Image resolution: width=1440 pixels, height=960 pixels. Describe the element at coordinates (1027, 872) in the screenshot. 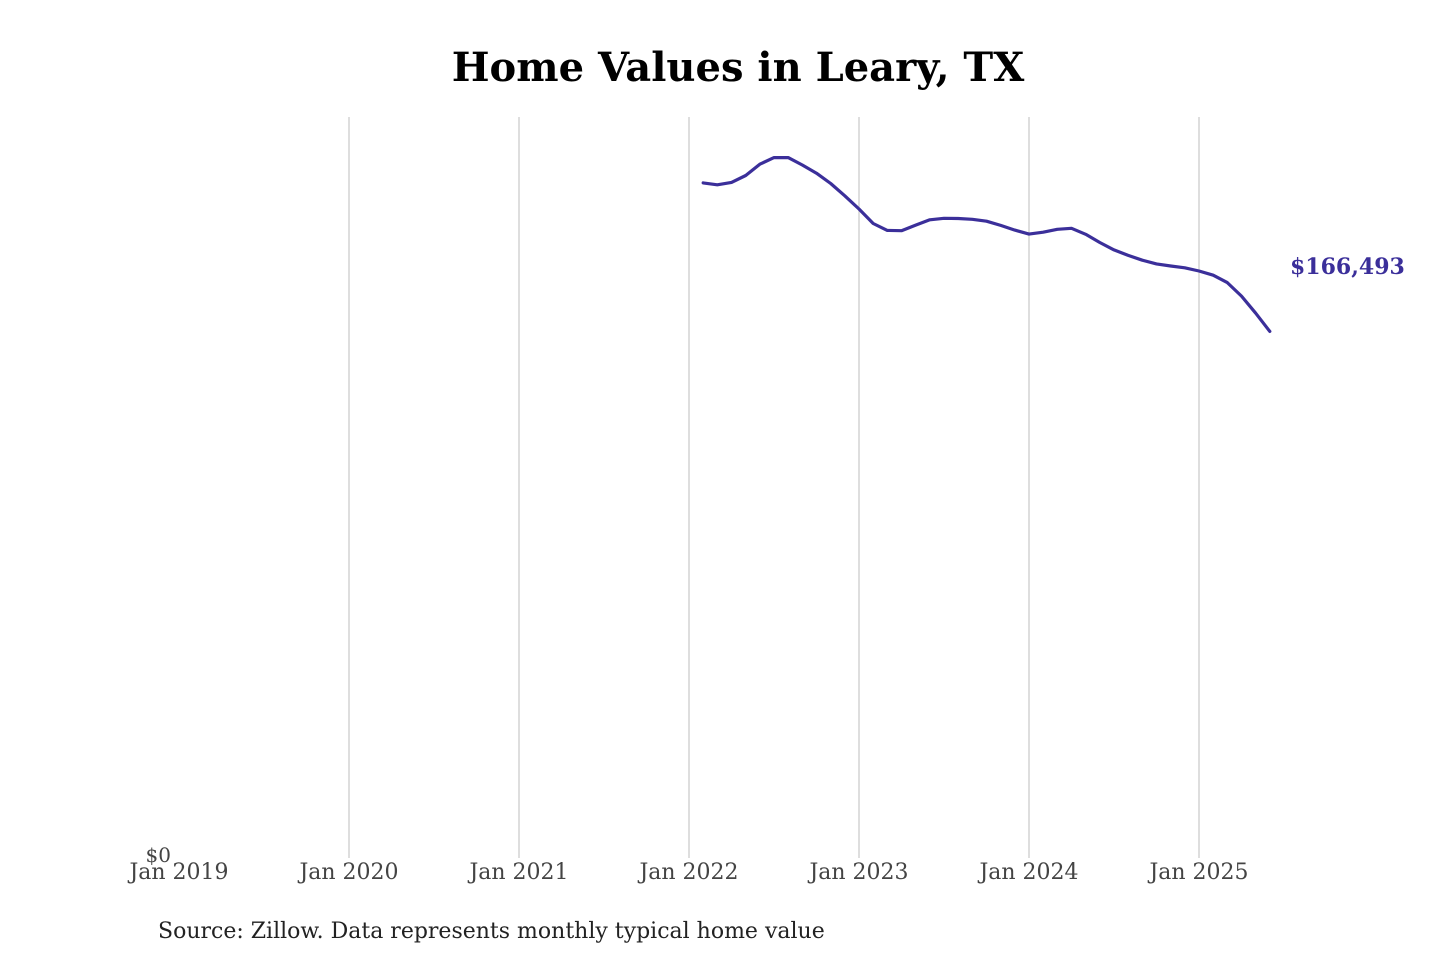

I see `x-tick-label: Jan 2024` at that location.